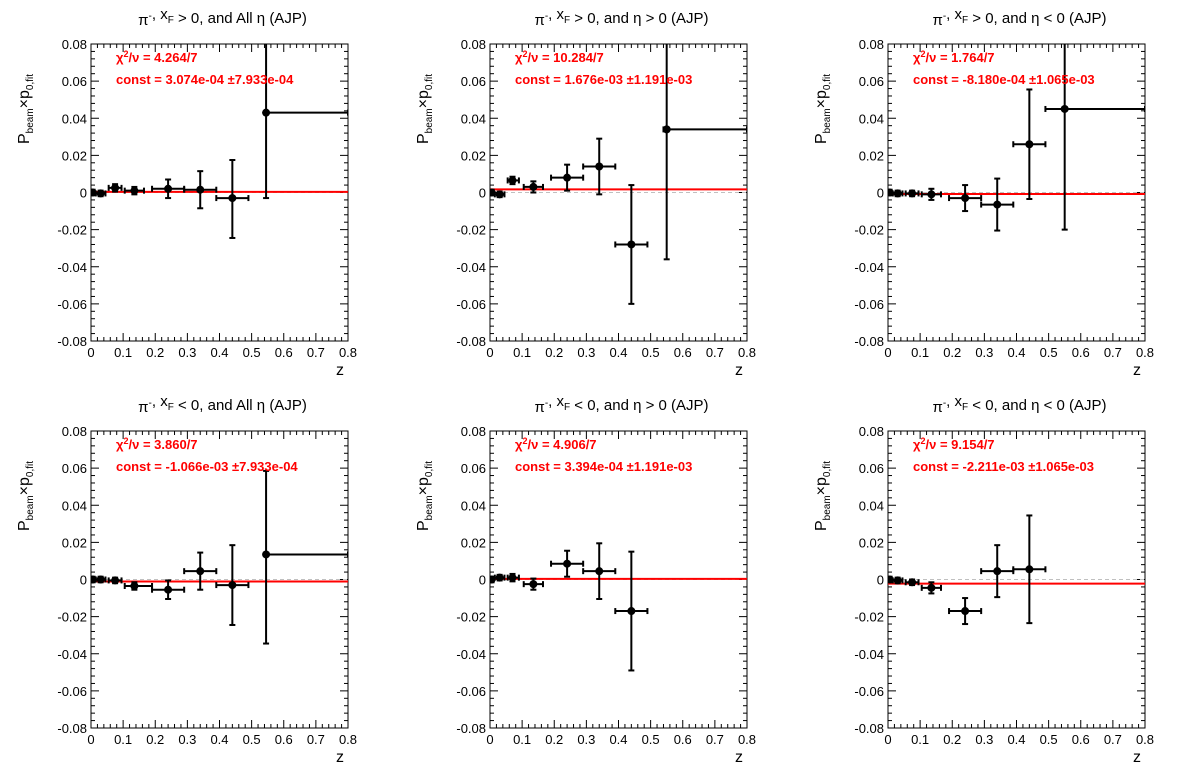 The image size is (1196, 772). I want to click on chart-title-4: π-, xF < 0, and η > 0 (AJP), so click(621, 404).